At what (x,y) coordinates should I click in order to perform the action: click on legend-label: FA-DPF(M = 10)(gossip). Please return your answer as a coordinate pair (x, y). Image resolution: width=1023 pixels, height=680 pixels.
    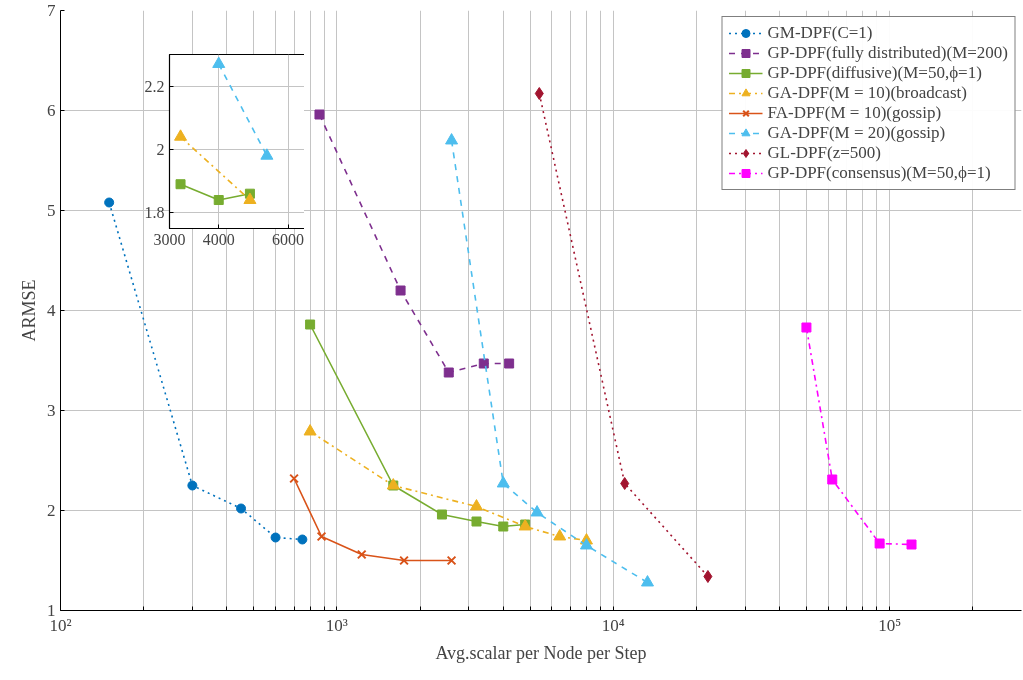
    Looking at the image, I should click on (854, 113).